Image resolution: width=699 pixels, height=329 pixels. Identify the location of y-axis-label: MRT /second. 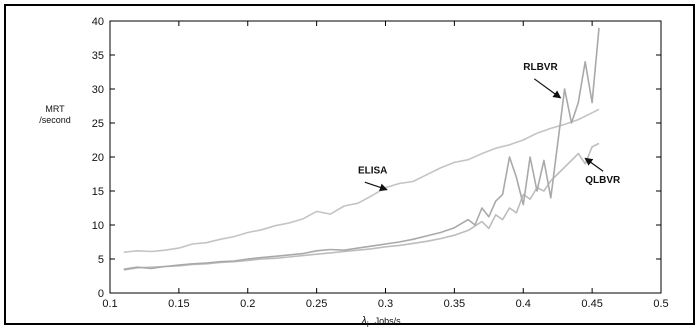
(55, 114).